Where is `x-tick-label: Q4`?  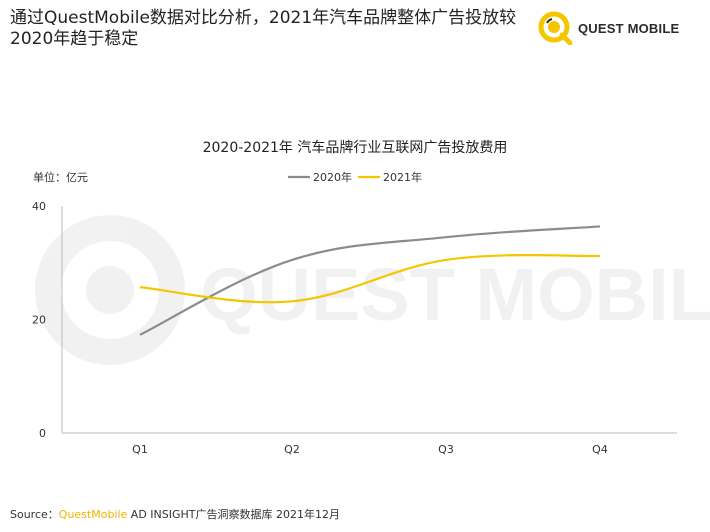
x-tick-label: Q4 is located at coordinates (600, 449).